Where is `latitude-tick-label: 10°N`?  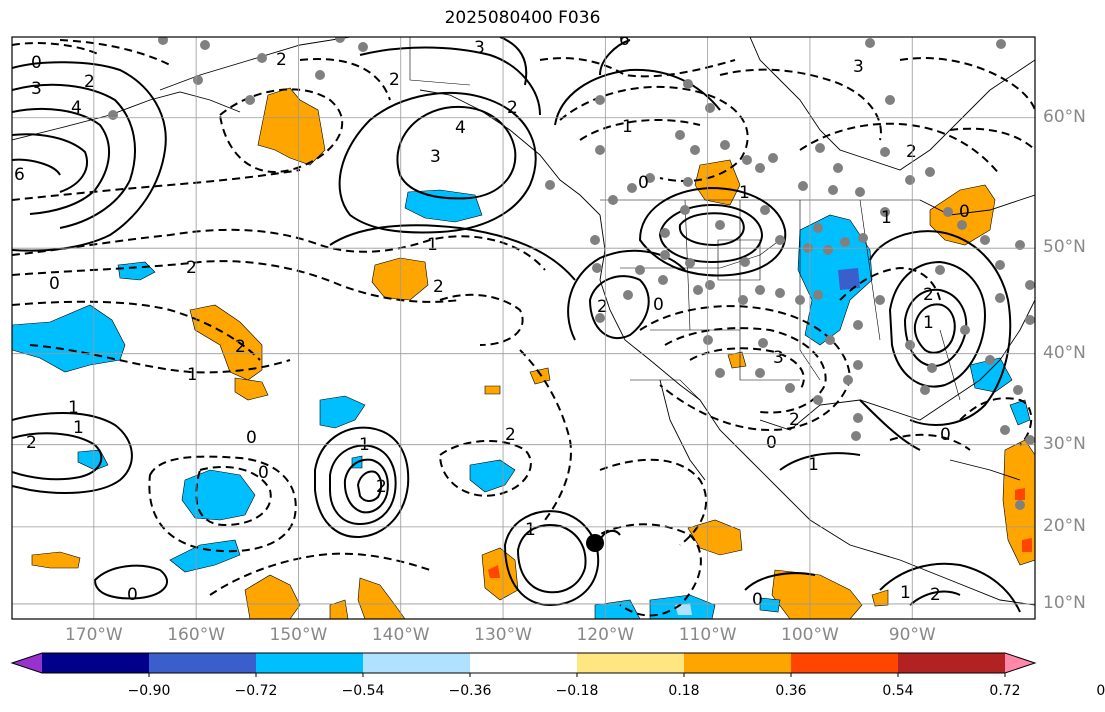 latitude-tick-label: 10°N is located at coordinates (1064, 602).